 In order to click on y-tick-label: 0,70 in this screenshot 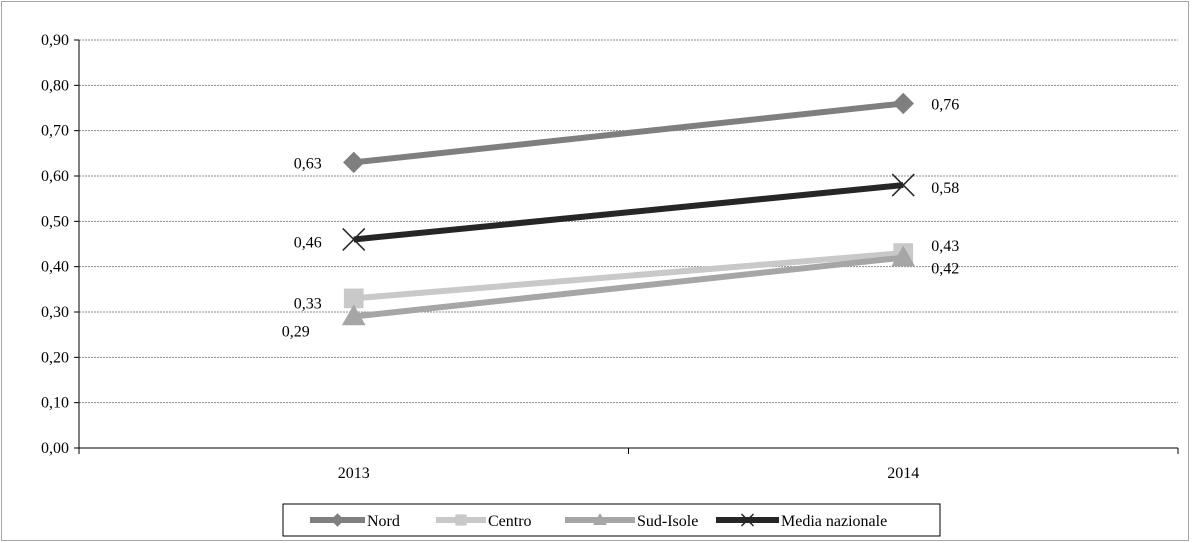, I will do `click(55, 131)`.